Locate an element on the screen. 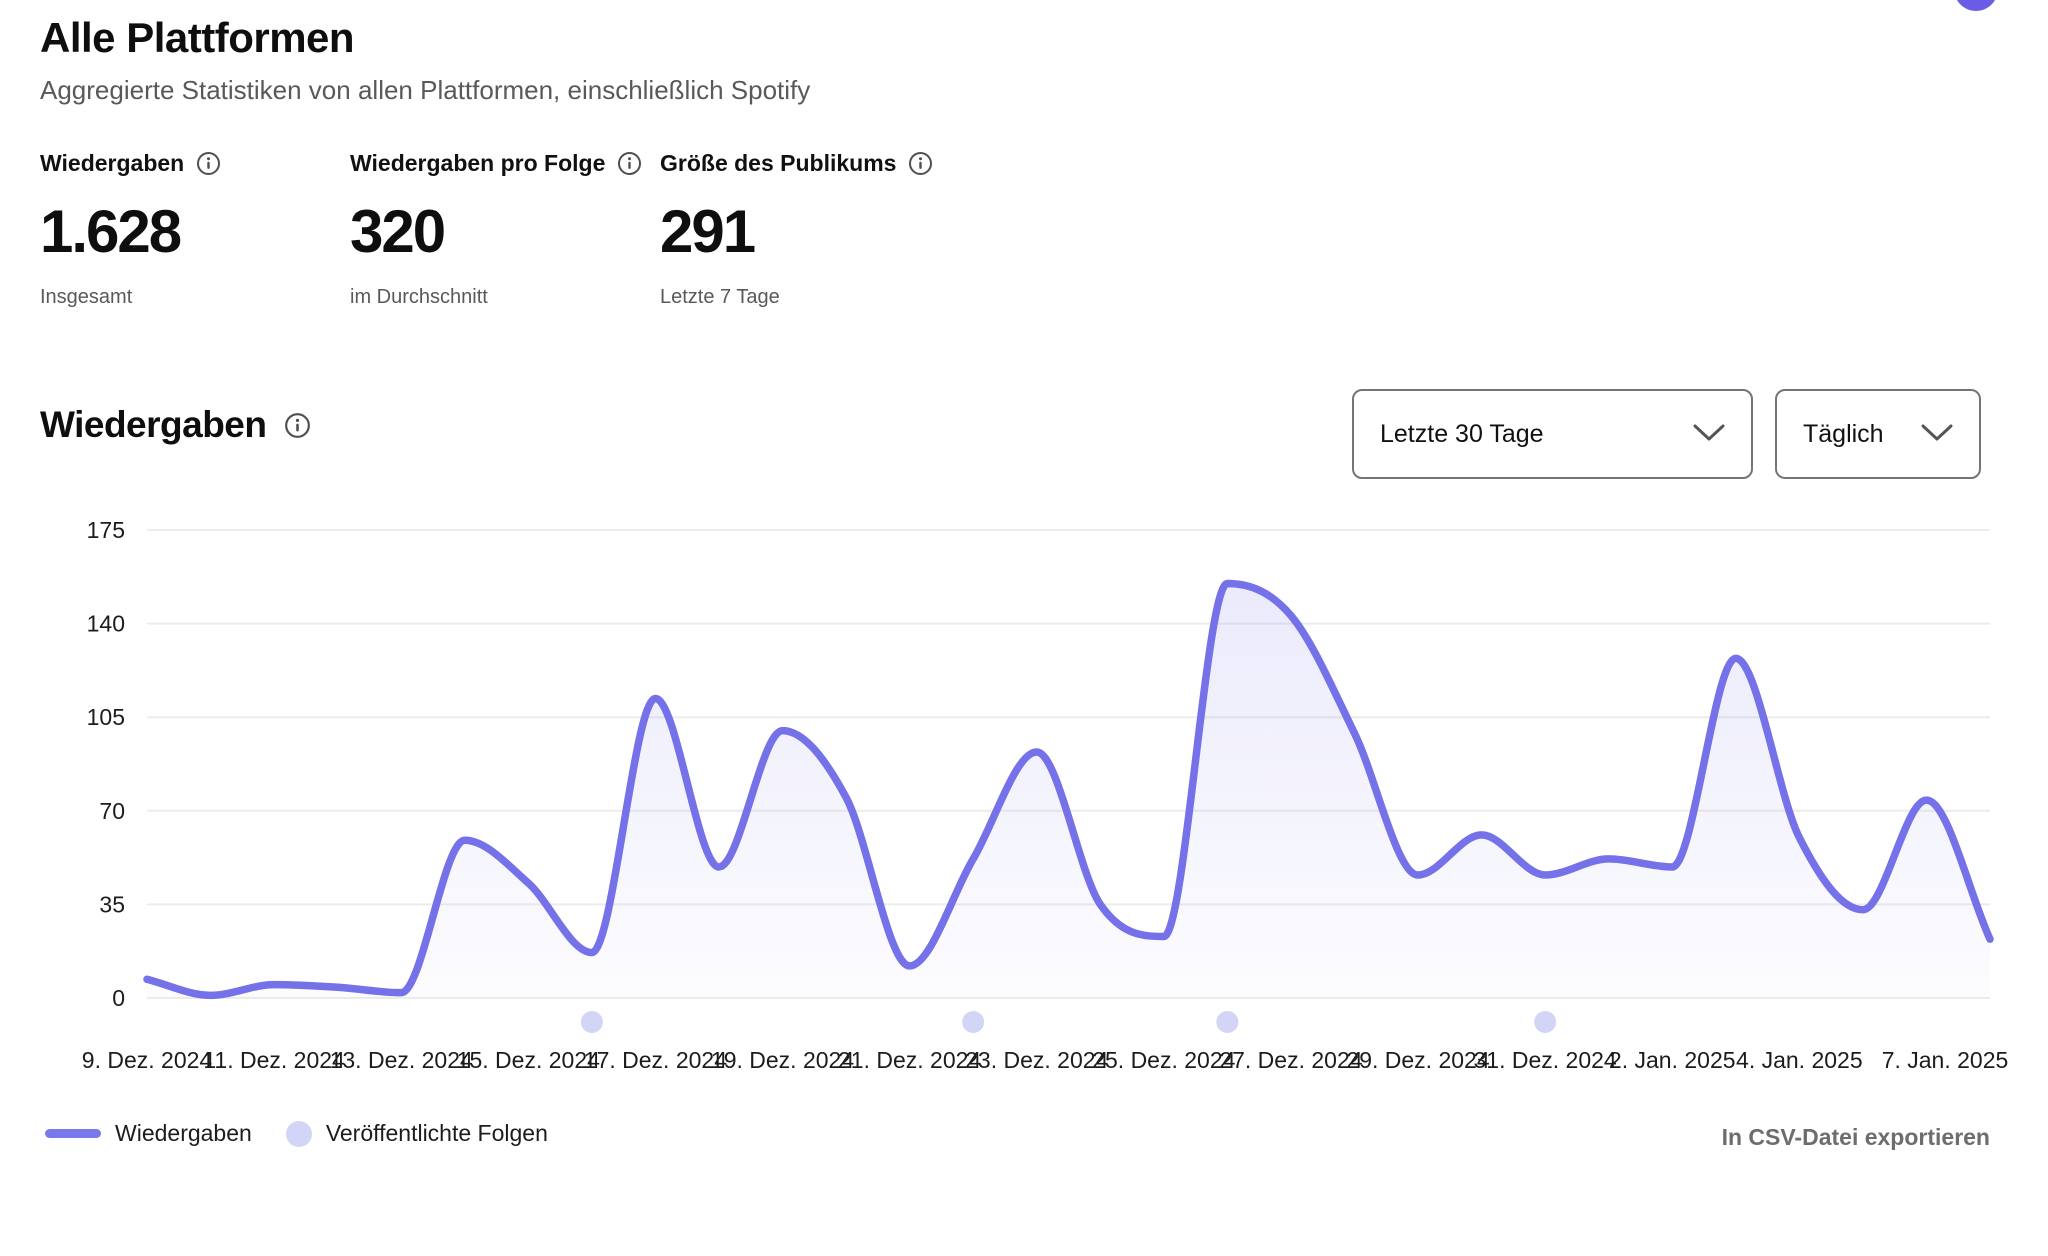 Image resolution: width=2048 pixels, height=1256 pixels. chart-legend: Wiedergaben Veröffentlichte Folgen is located at coordinates (296, 1133).